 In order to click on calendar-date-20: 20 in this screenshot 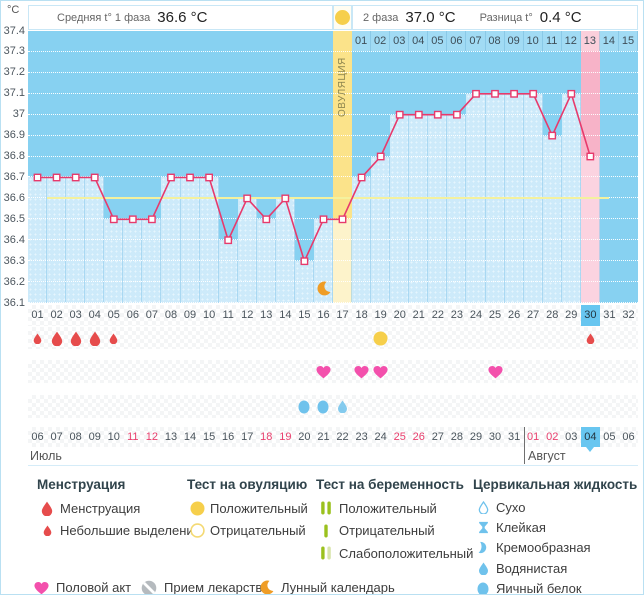, I will do `click(304, 437)`.